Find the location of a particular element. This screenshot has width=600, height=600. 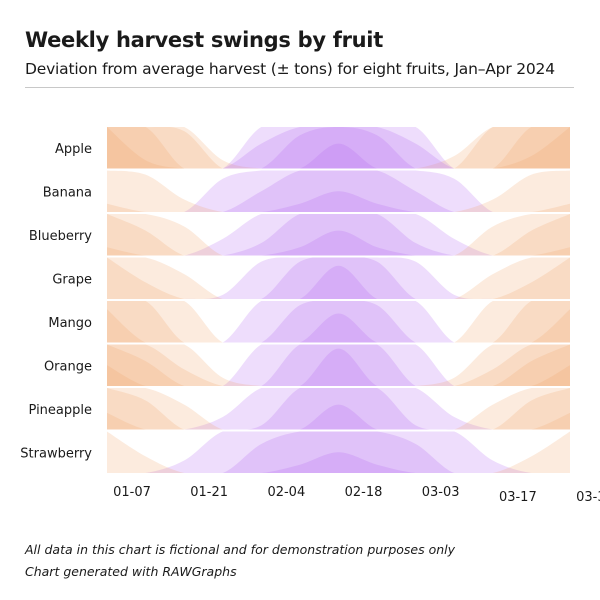

horizon-row-orange is located at coordinates (338, 365).